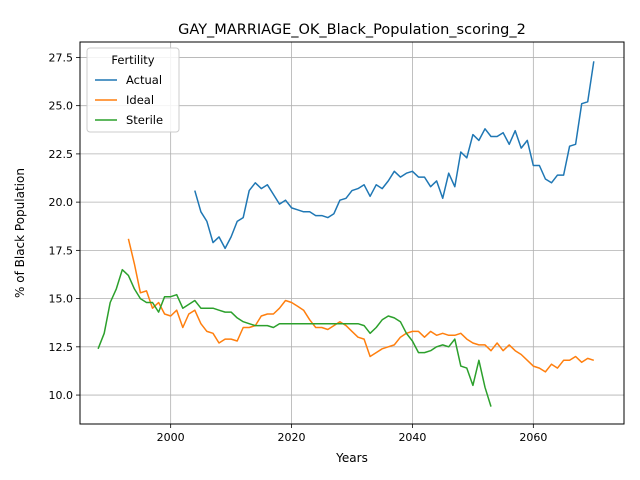 Image resolution: width=640 pixels, height=480 pixels. What do you see at coordinates (144, 120) in the screenshot?
I see `legend-label-sterile: Sterile` at bounding box center [144, 120].